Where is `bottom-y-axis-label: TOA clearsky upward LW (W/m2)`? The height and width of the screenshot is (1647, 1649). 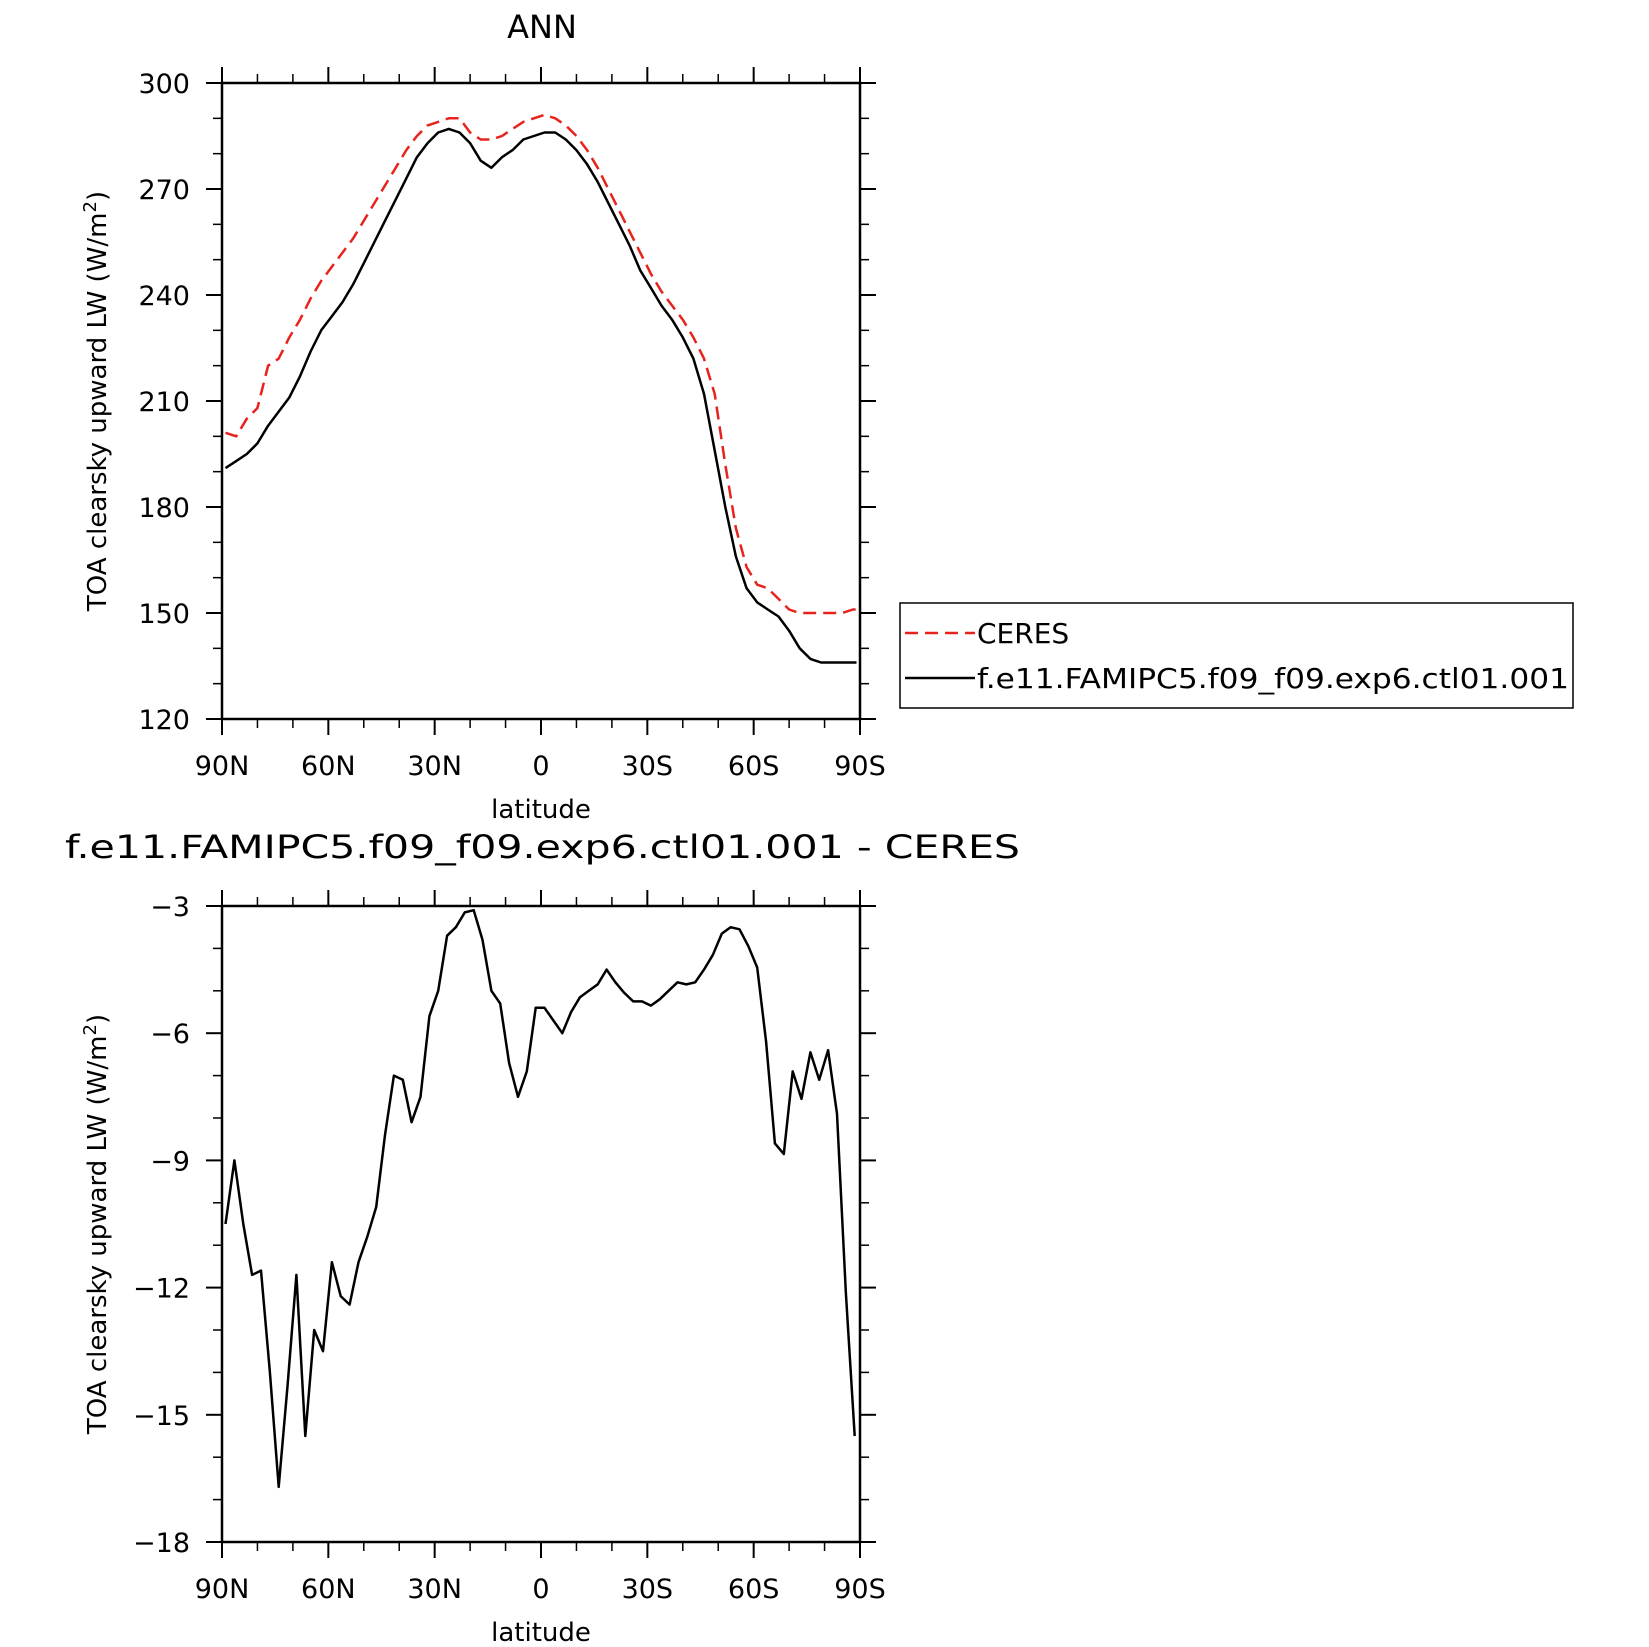 bottom-y-axis-label: TOA clearsky upward LW (W/m2) is located at coordinates (96, 1224).